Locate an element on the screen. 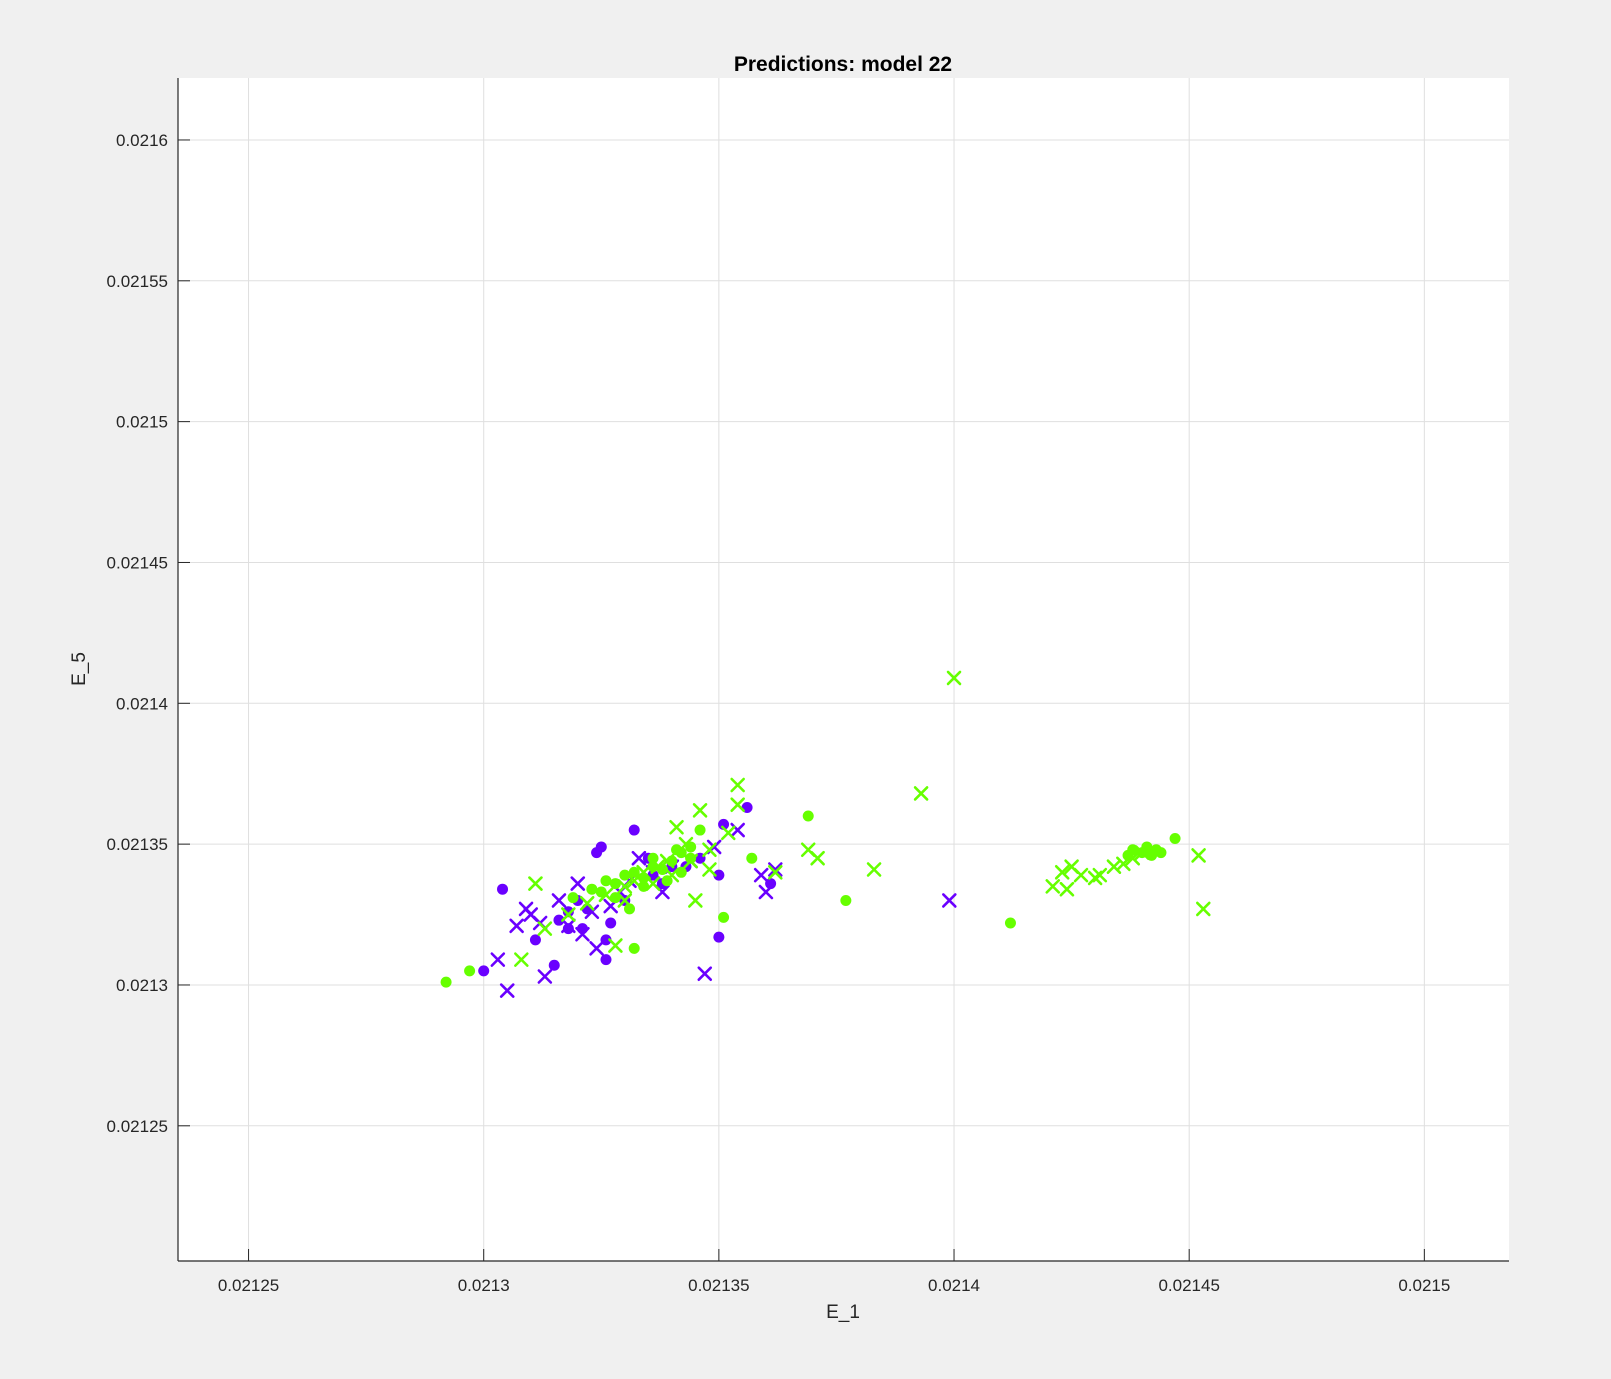 This screenshot has width=1611, height=1379. data-points is located at coordinates (825, 834).